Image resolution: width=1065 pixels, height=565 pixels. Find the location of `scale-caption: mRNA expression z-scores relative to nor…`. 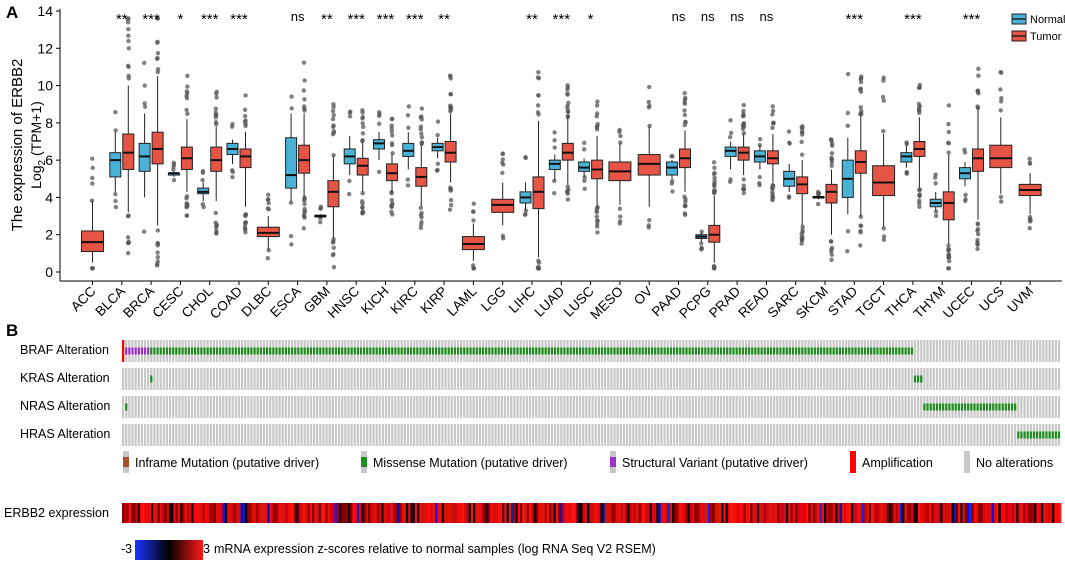

scale-caption: mRNA expression z-scores relative to nor… is located at coordinates (435, 549).